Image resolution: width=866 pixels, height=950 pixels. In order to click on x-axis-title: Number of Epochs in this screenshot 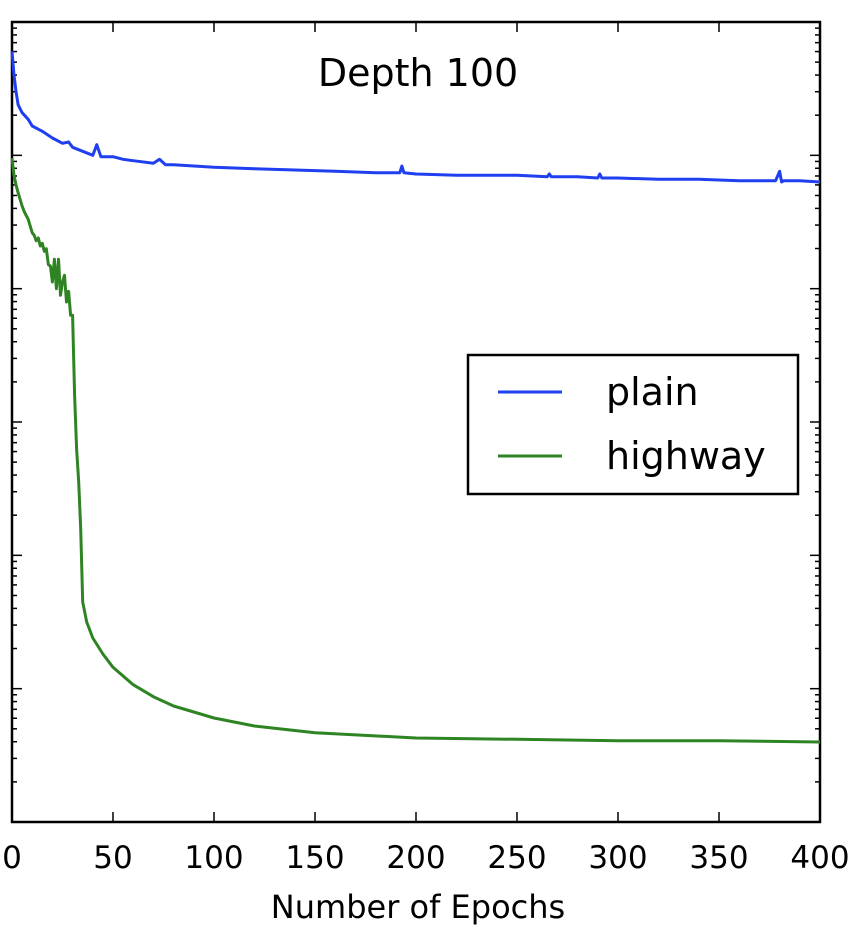, I will do `click(418, 907)`.